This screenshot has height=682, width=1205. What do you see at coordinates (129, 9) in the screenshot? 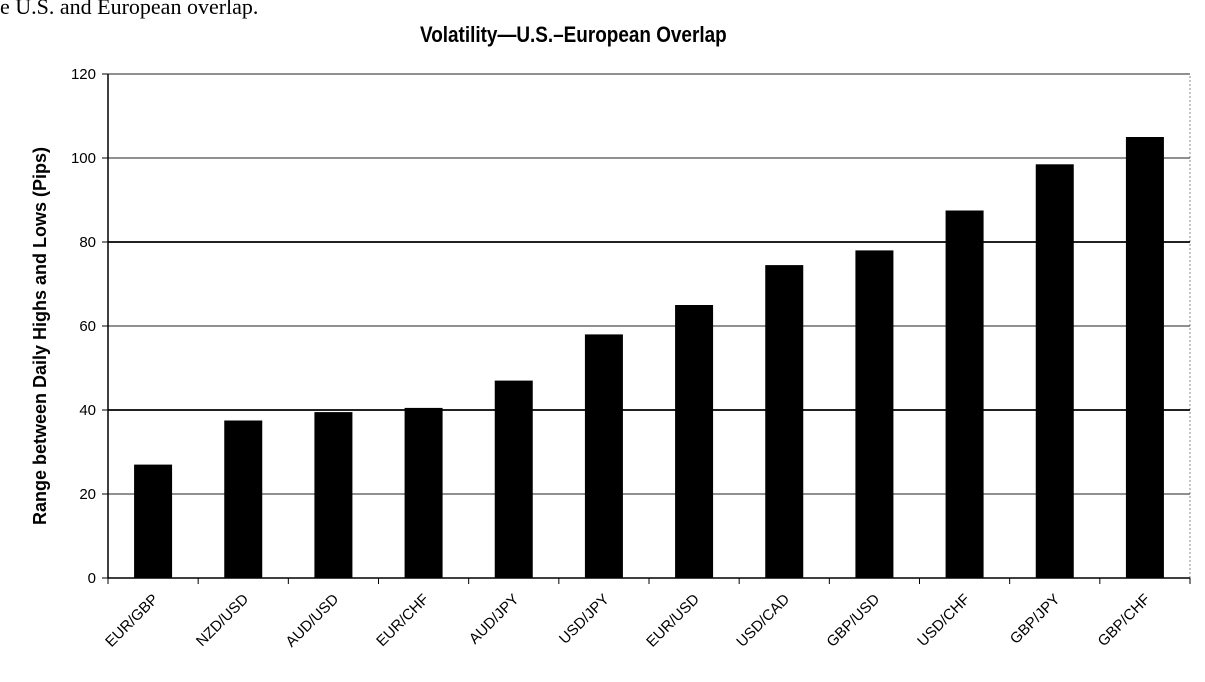
I see `caption-text: e U.S. and European overlap.` at bounding box center [129, 9].